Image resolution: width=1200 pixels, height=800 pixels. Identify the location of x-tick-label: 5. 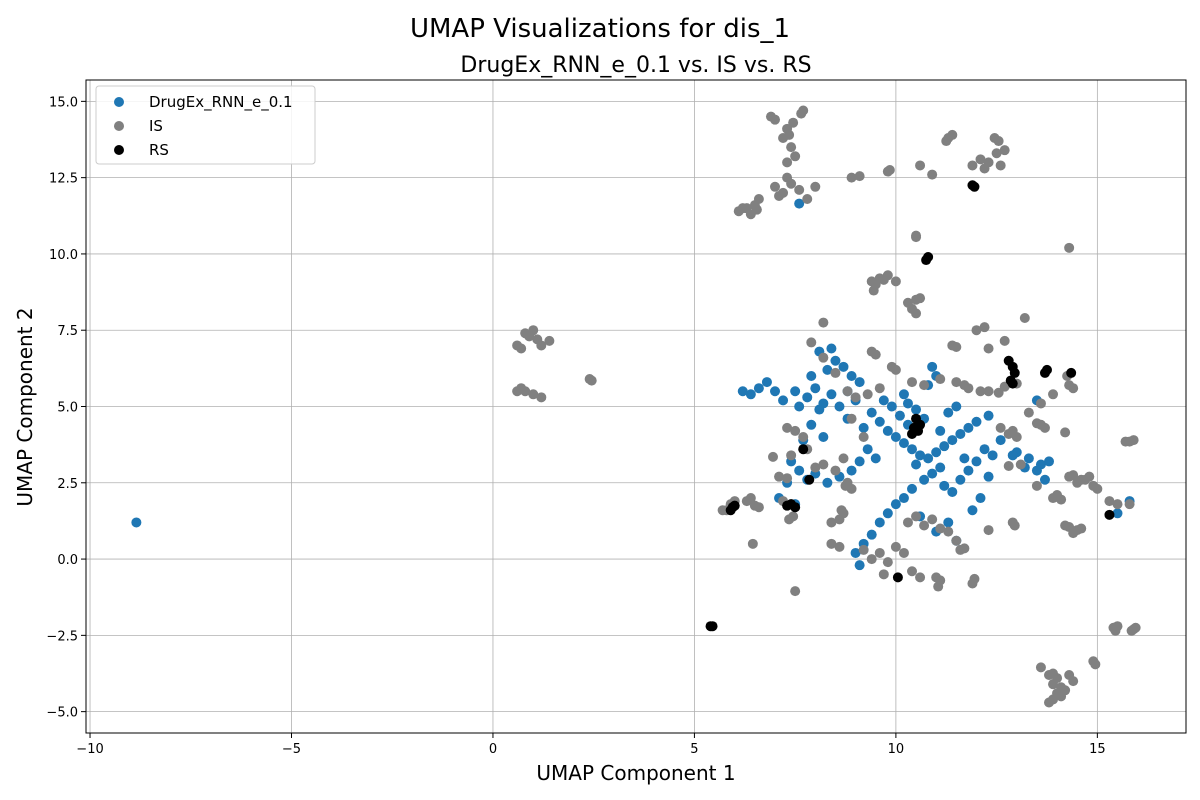
(694, 749).